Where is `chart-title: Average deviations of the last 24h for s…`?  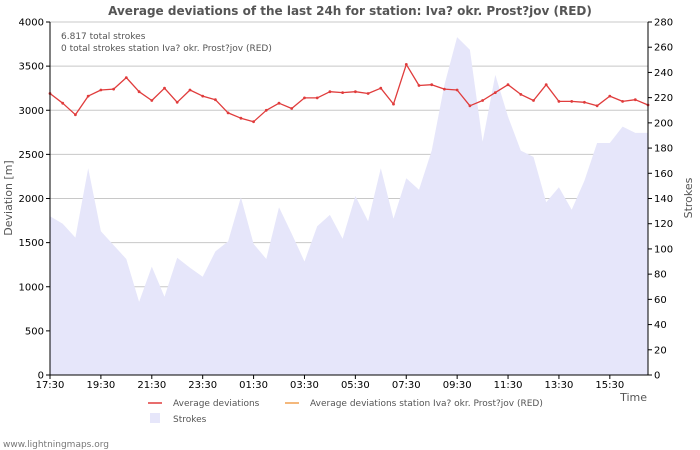
chart-title: Average deviations of the last 24h for s… is located at coordinates (350, 11).